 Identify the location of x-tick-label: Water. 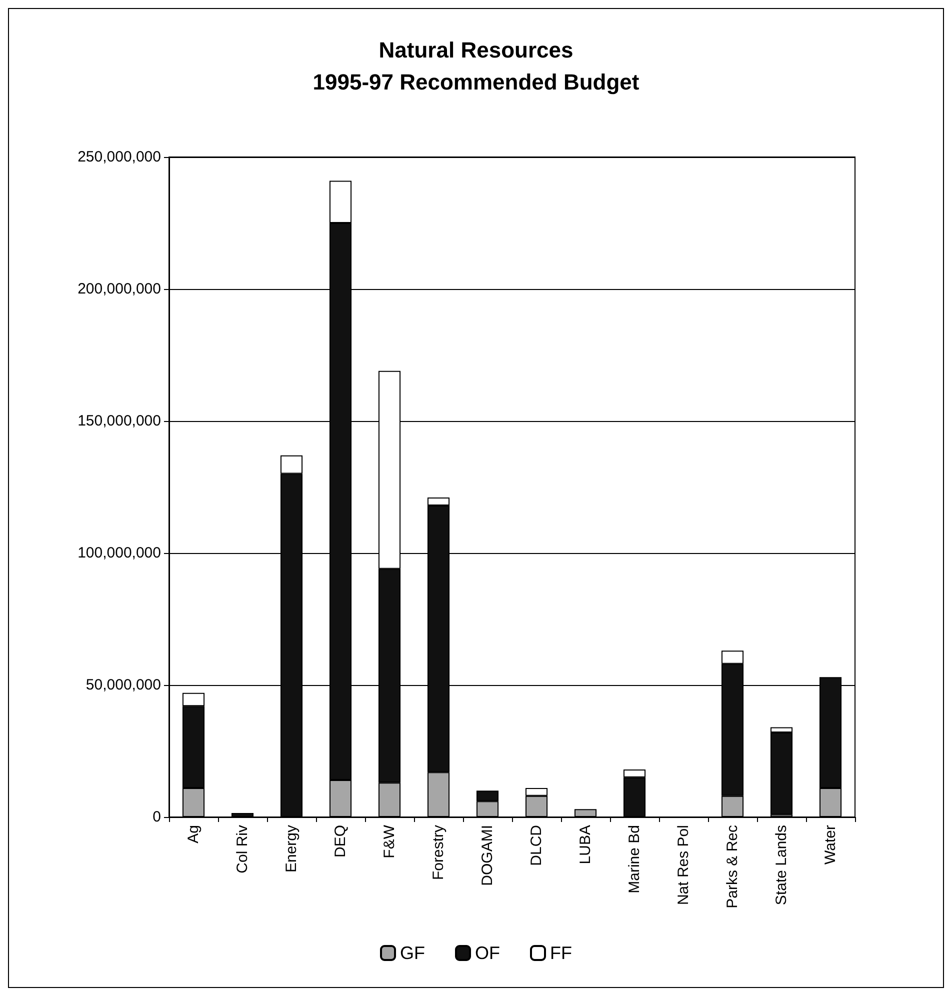
(830, 844).